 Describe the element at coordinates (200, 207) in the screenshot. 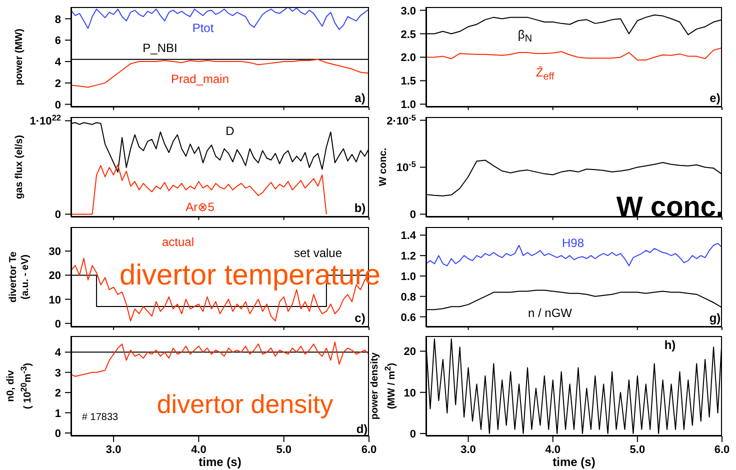

I see `series-label: Ar⊗5` at that location.